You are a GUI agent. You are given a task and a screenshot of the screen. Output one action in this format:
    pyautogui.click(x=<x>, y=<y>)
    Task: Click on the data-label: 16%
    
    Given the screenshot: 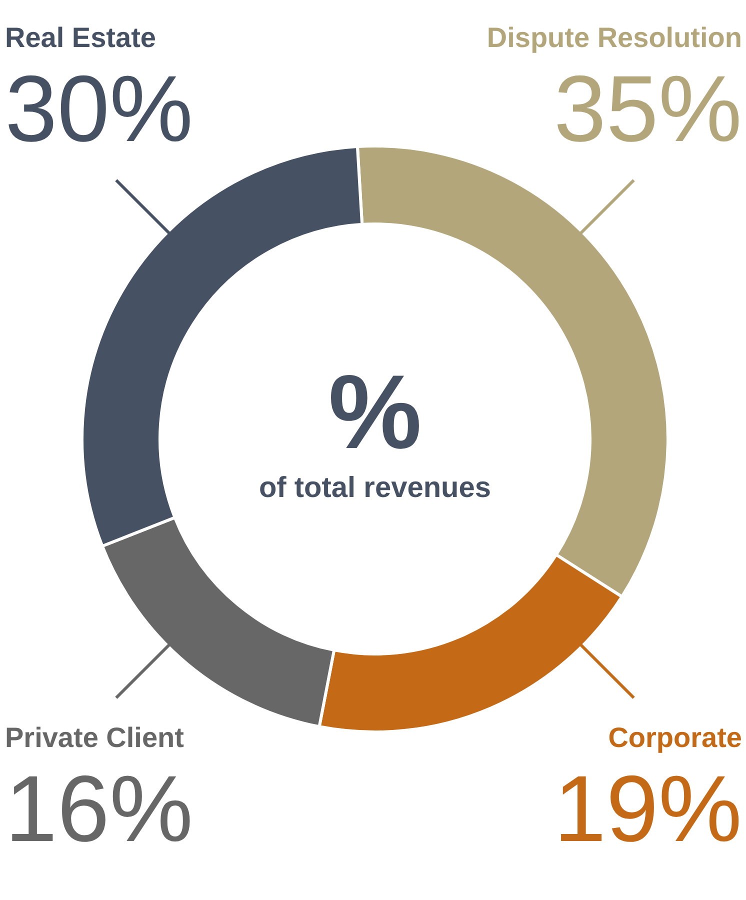 What is the action you would take?
    pyautogui.click(x=99, y=808)
    